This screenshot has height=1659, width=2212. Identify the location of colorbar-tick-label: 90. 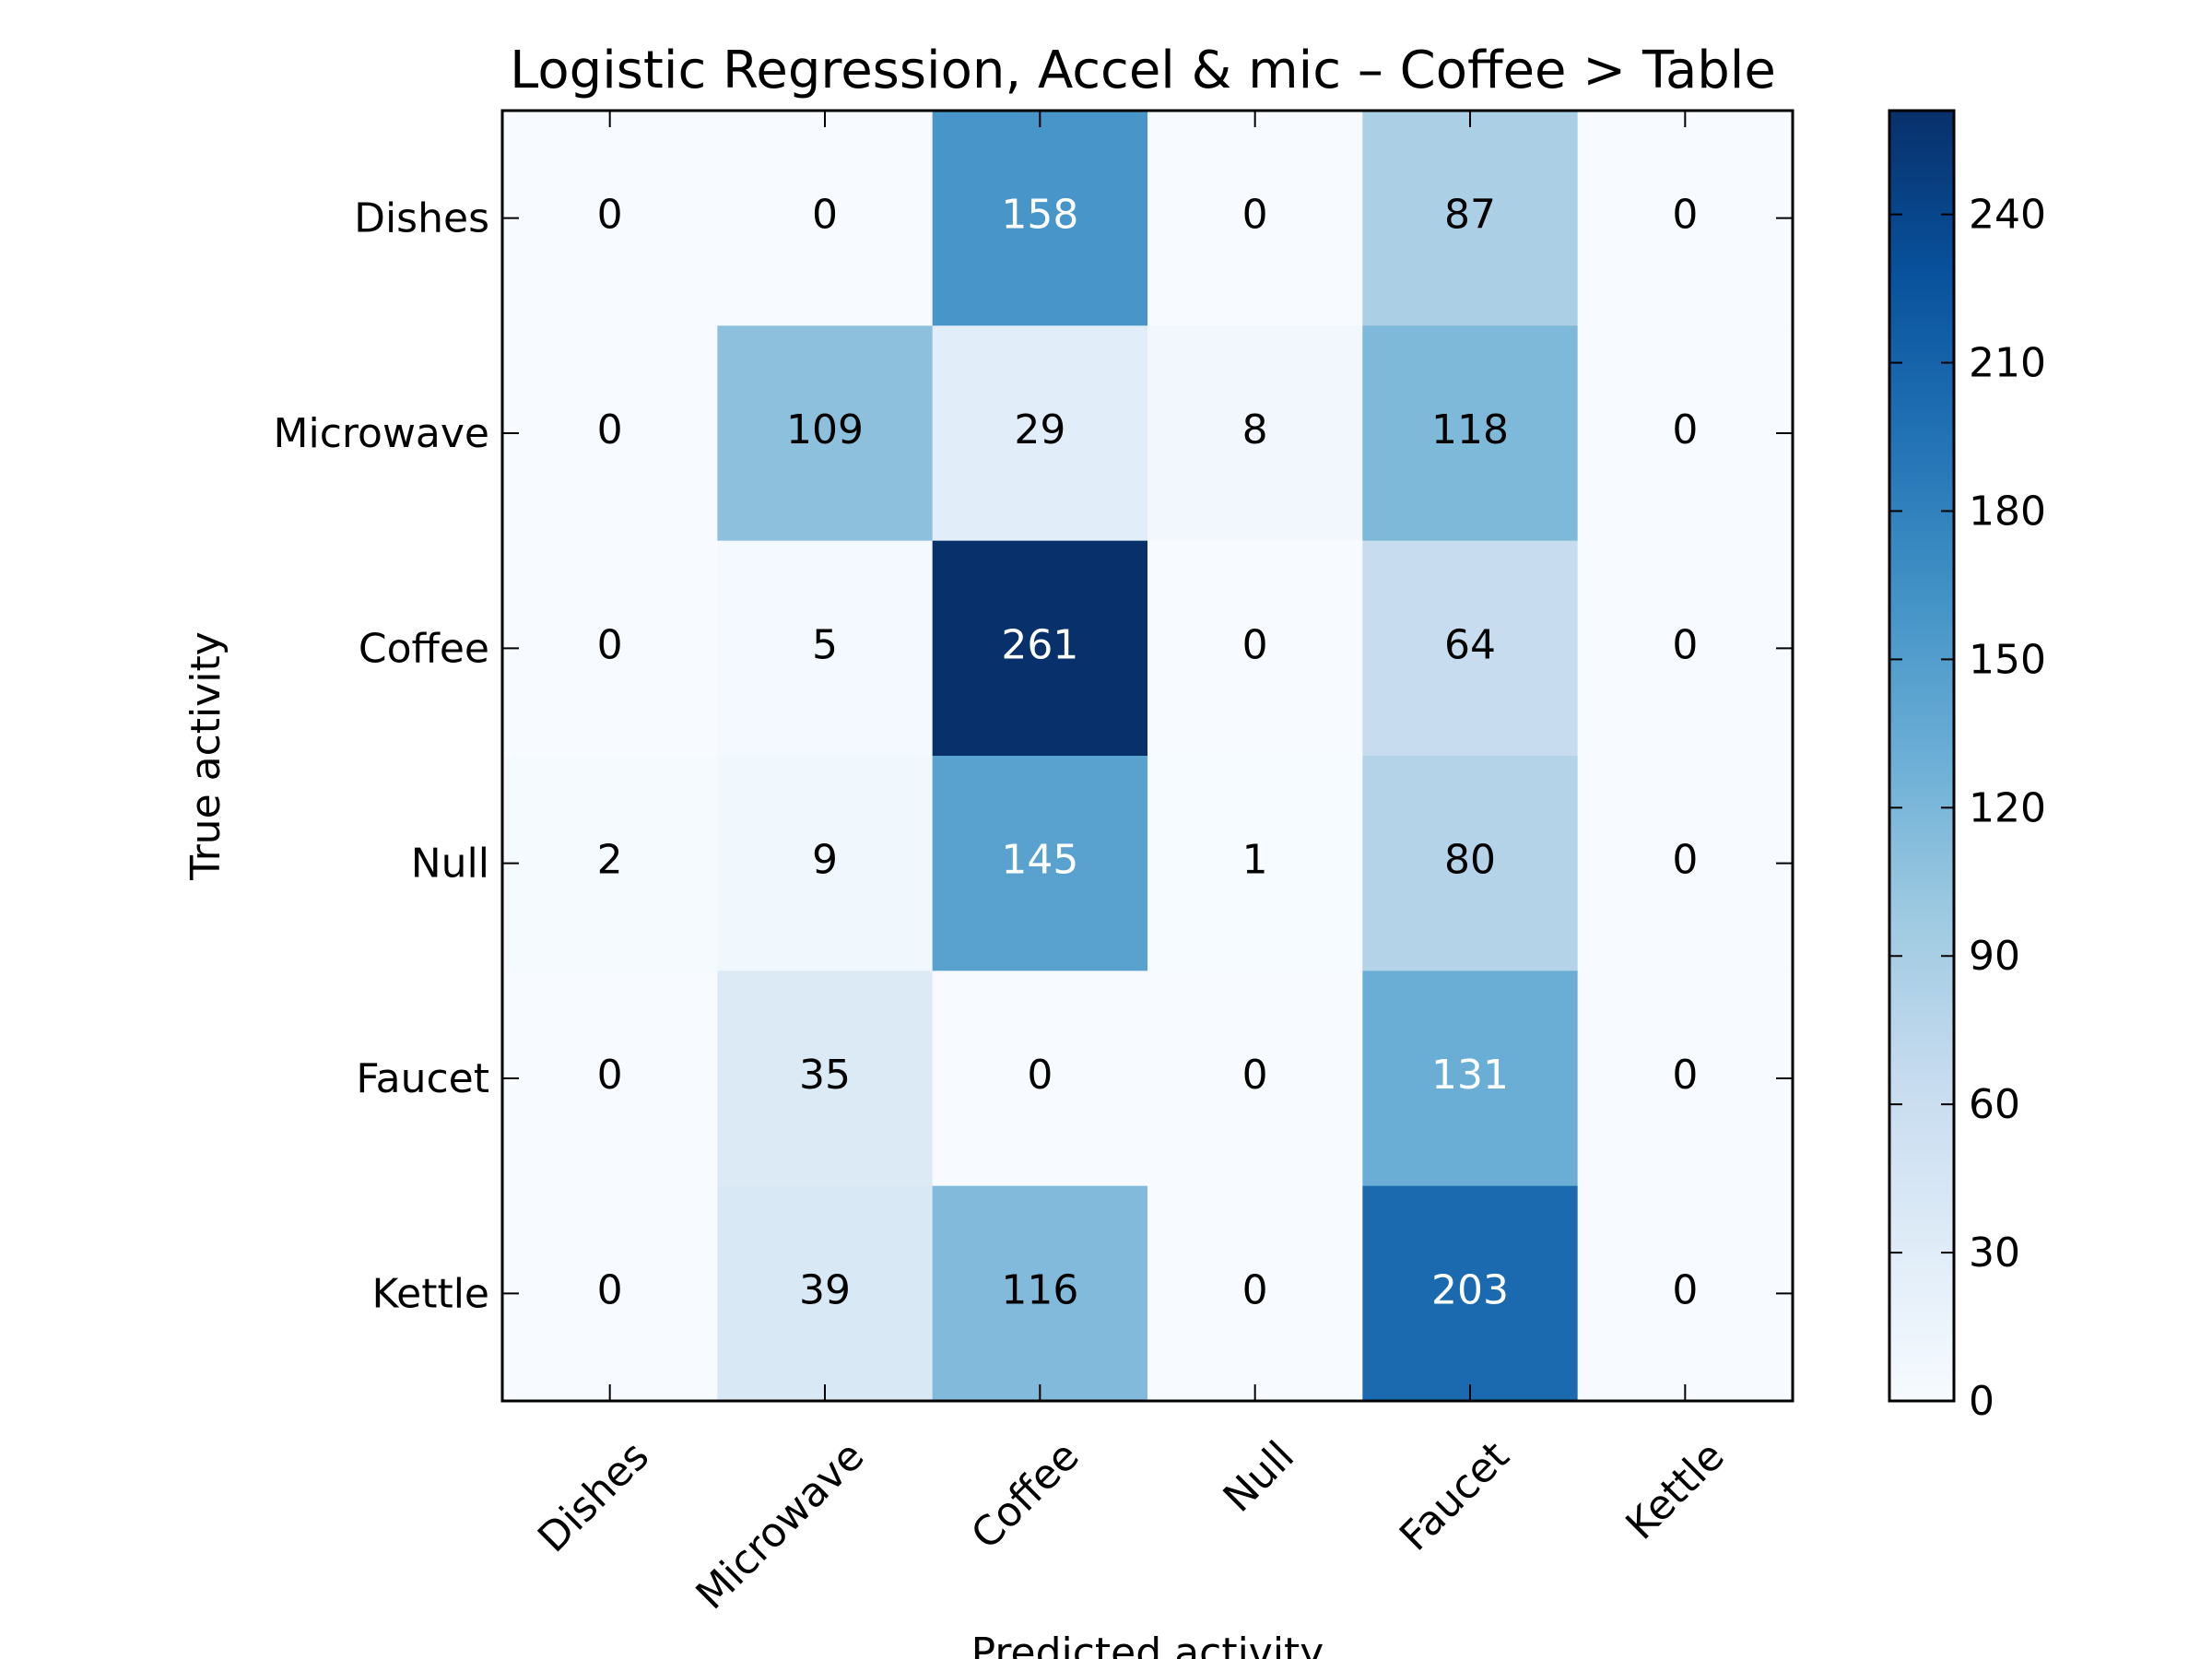
(1994, 956).